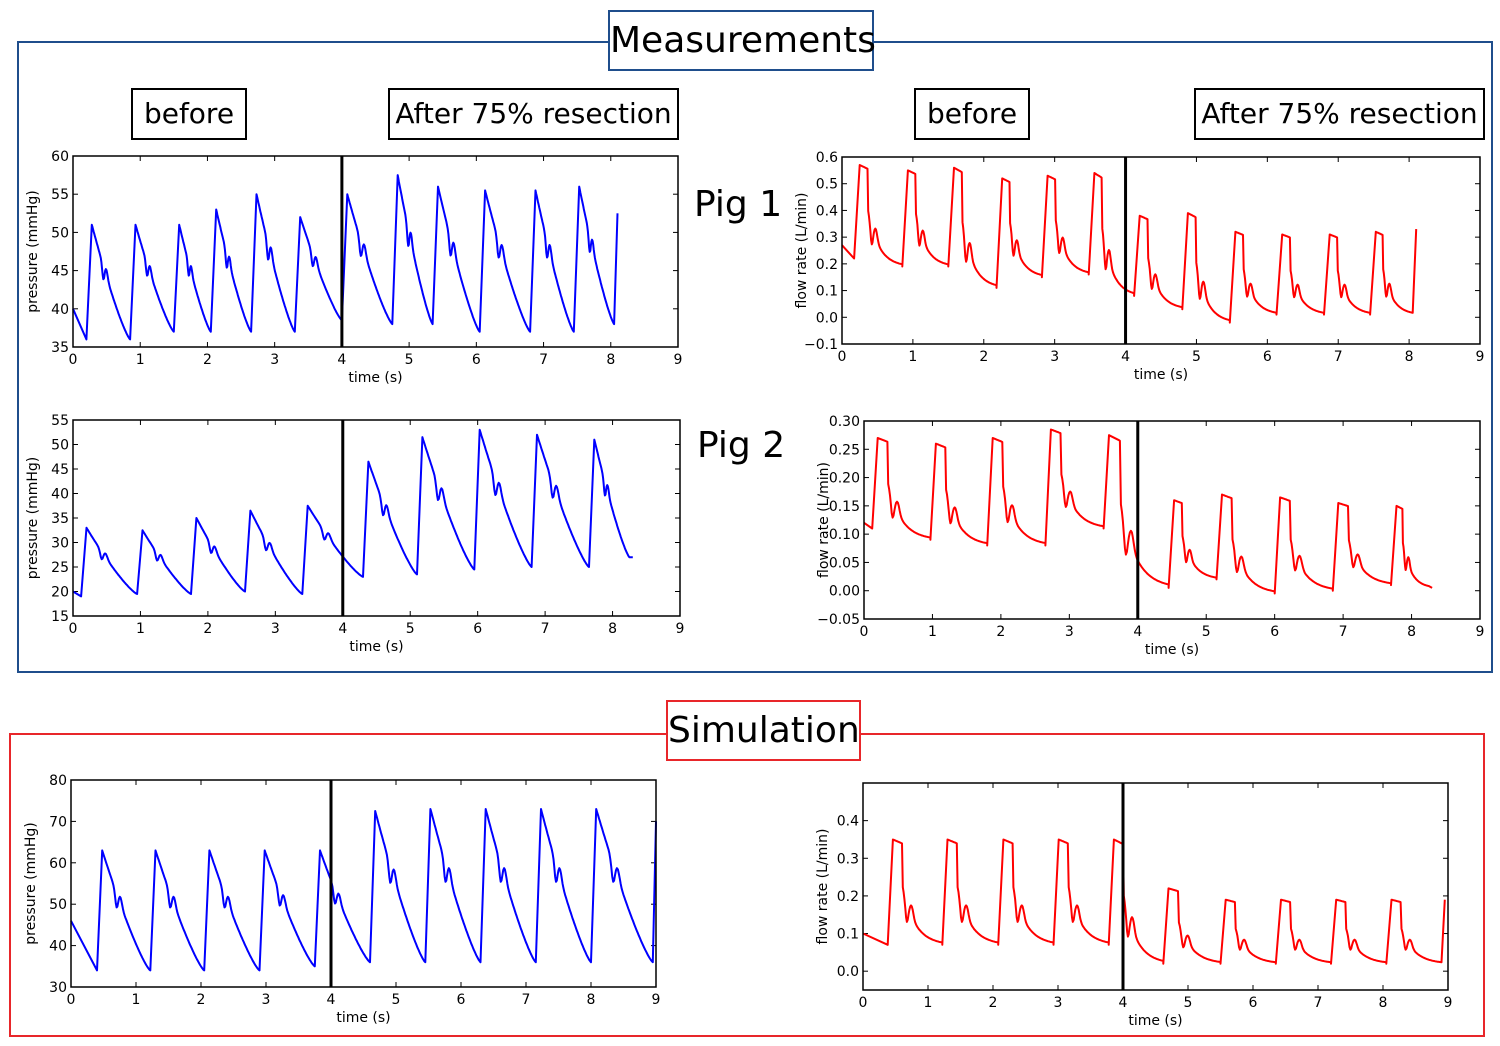  I want to click on y-tick-label: 0.05, so click(844, 563).